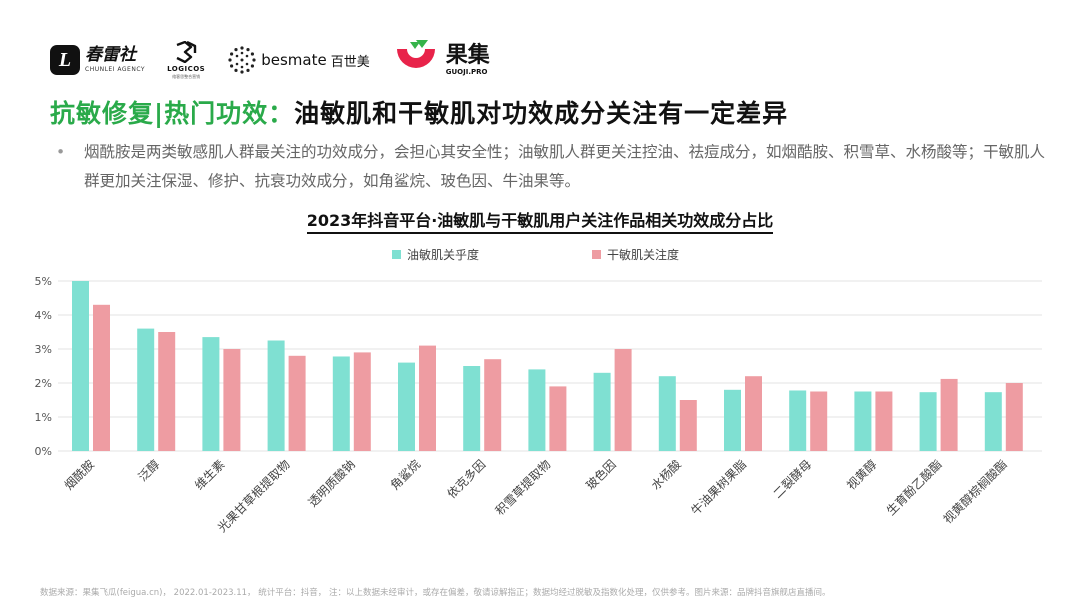 The image size is (1080, 608). What do you see at coordinates (541, 113) in the screenshot?
I see `headline-statement: 油敏肌和干敏肌对功效成分关注有一定差异` at bounding box center [541, 113].